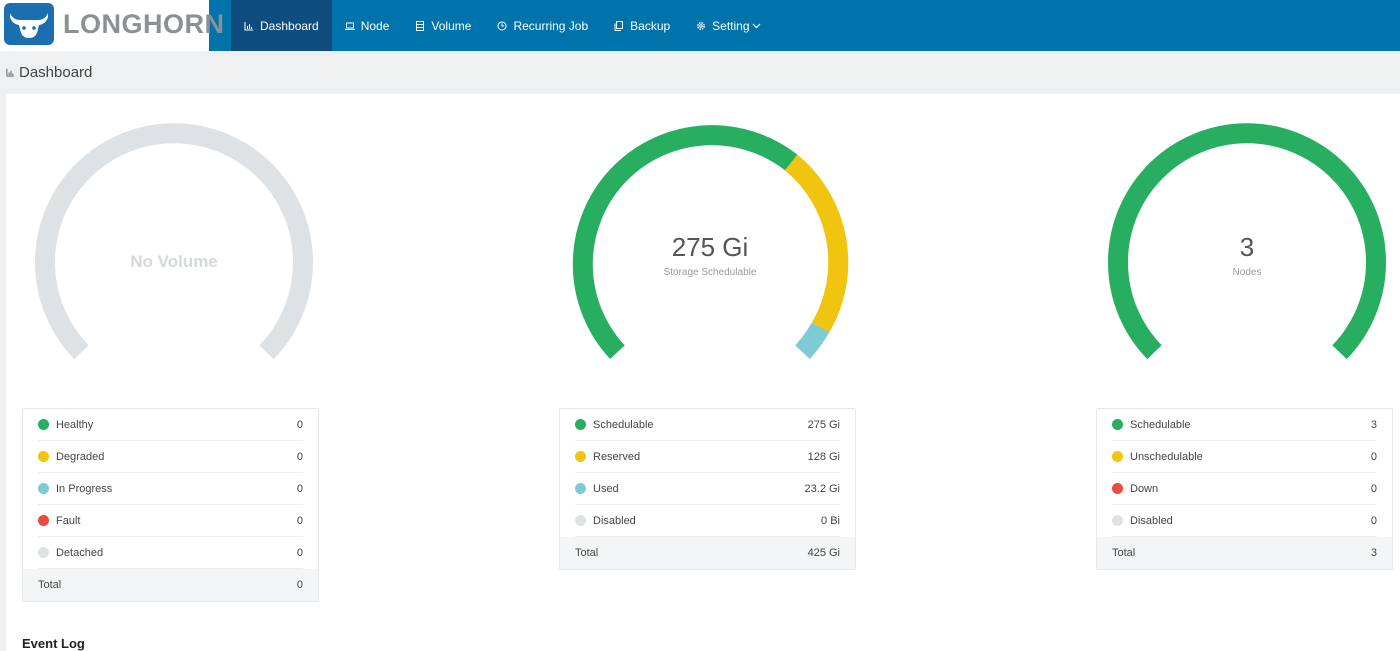  Describe the element at coordinates (420, 25) in the screenshot. I see `database-icon` at that location.